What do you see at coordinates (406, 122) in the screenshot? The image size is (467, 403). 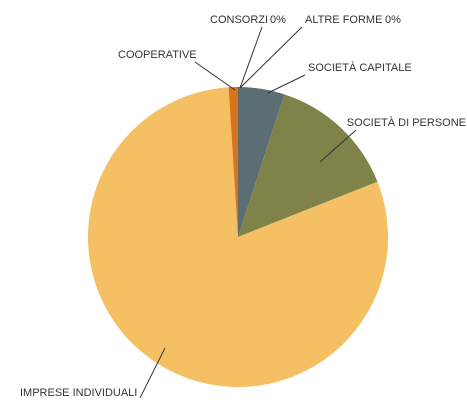 I see `slice-name-label: SOCIETÀ DI PERSONE` at bounding box center [406, 122].